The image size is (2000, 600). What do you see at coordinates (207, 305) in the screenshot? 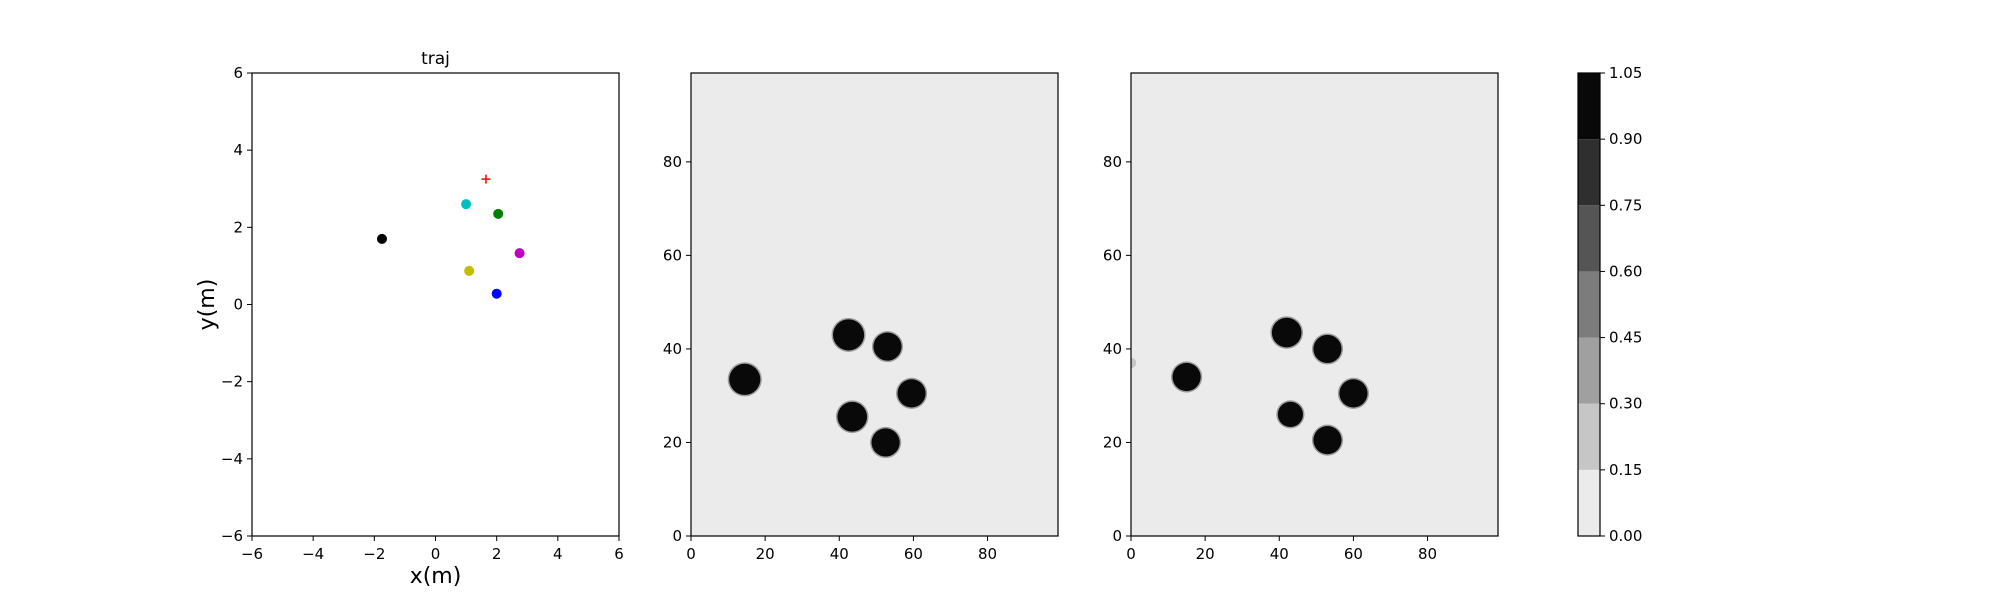
I see `y-axis-label: y(m)` at bounding box center [207, 305].